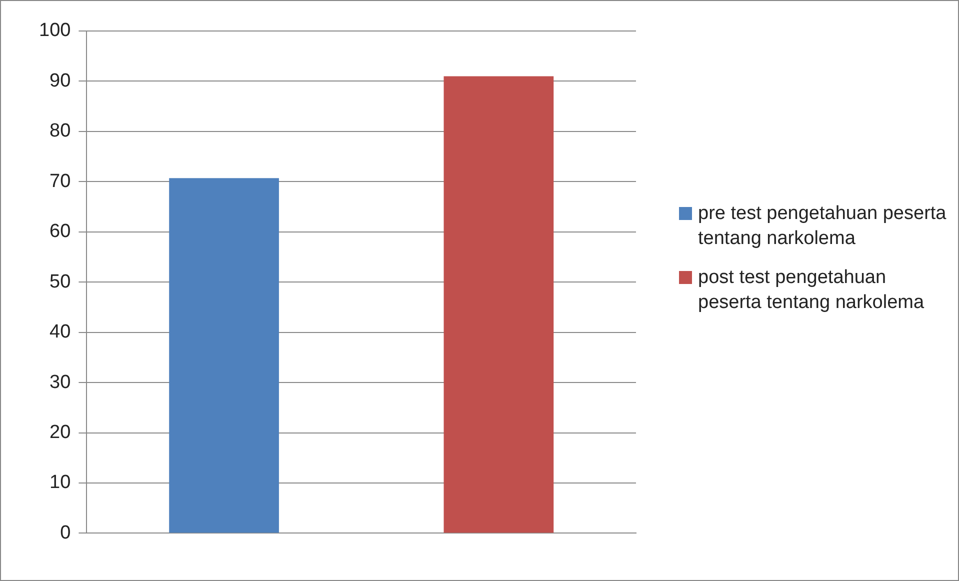 This screenshot has width=959, height=581. I want to click on y-tick-label: 80, so click(60, 131).